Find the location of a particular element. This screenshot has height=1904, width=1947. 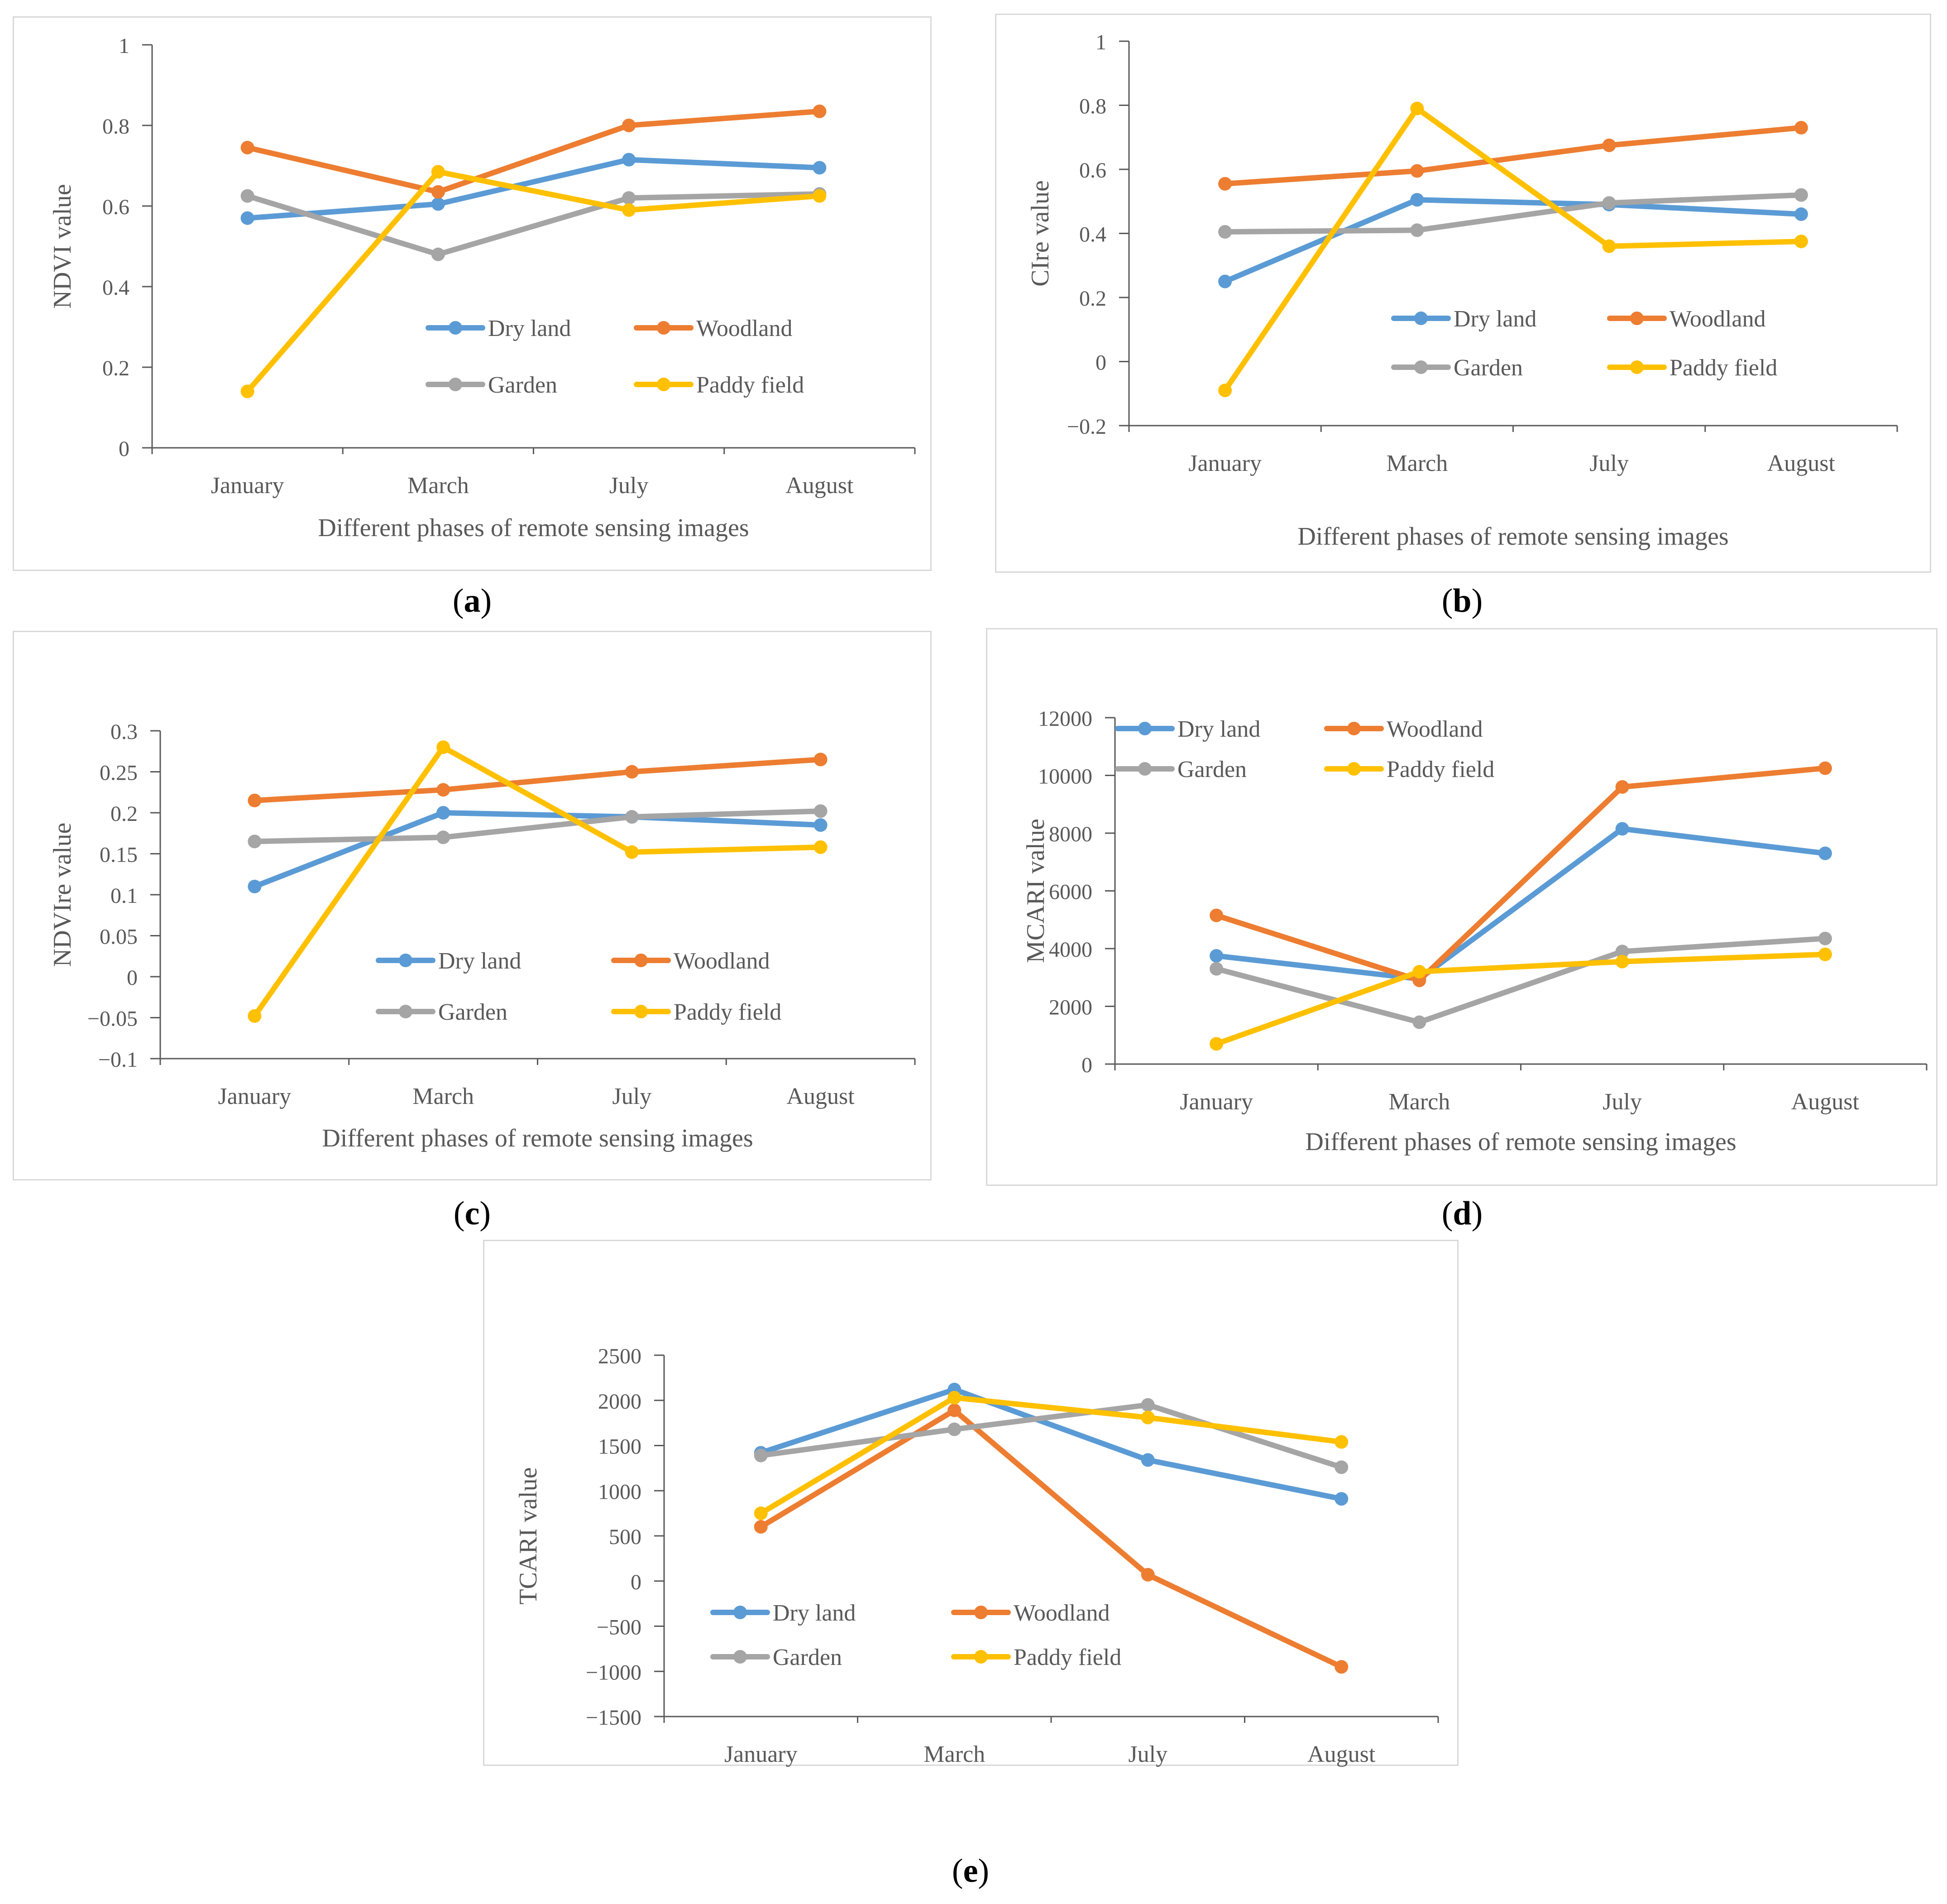

y-tick-label: 0.05 is located at coordinates (119, 937).